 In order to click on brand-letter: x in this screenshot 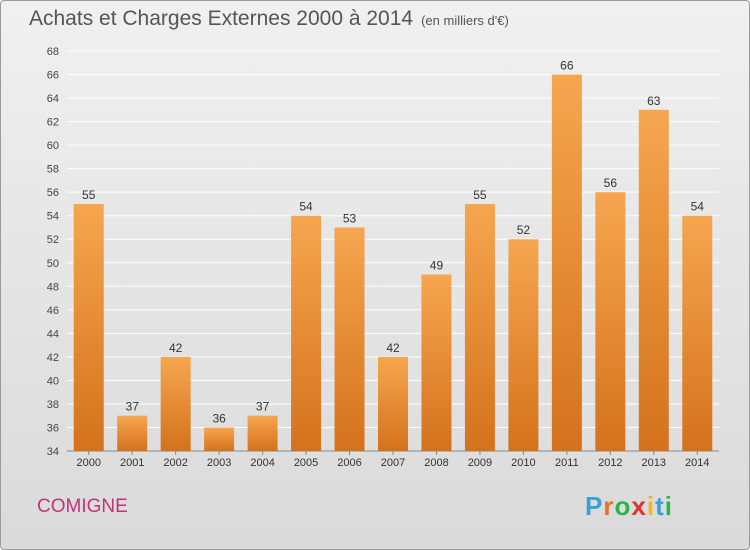, I will do `click(639, 506)`.